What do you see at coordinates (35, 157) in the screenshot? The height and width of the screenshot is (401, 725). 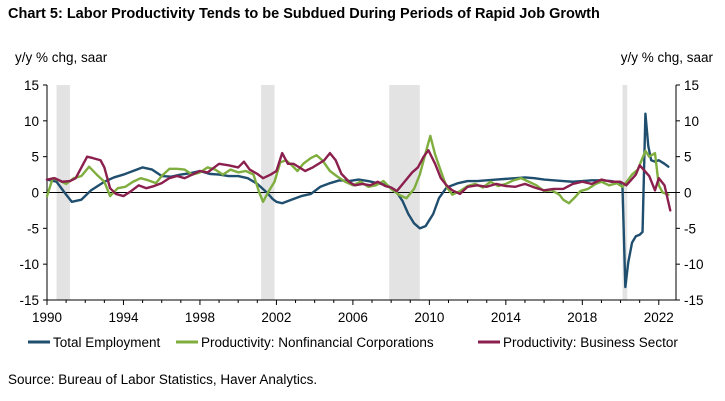 I see `left-y-tick-label: 5` at bounding box center [35, 157].